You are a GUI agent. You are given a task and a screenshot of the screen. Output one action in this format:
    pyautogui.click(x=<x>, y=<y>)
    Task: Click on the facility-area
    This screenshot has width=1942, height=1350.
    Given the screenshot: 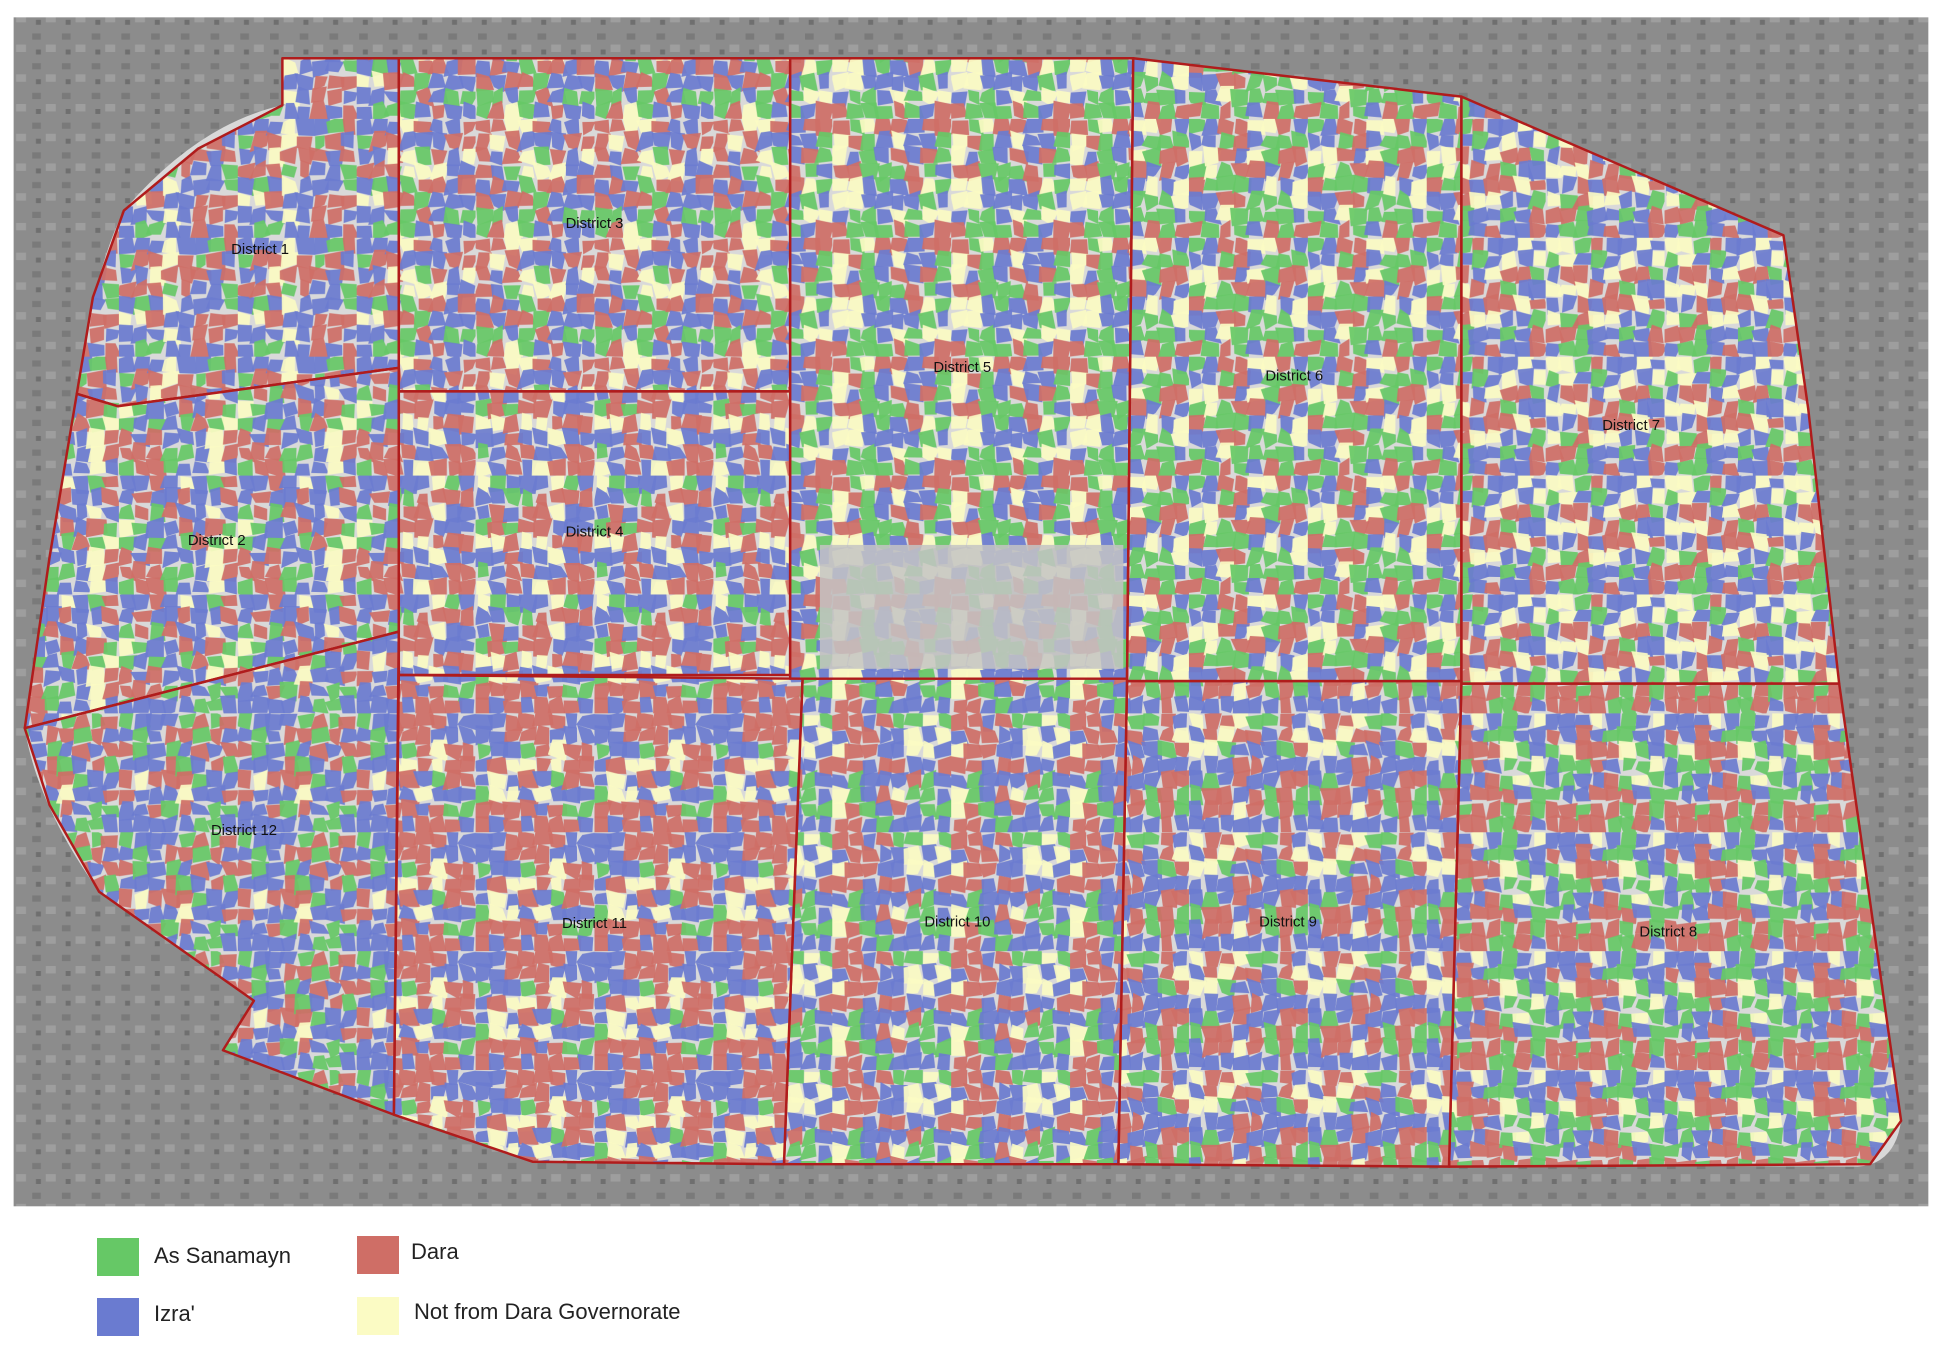 What is the action you would take?
    pyautogui.click(x=971, y=606)
    